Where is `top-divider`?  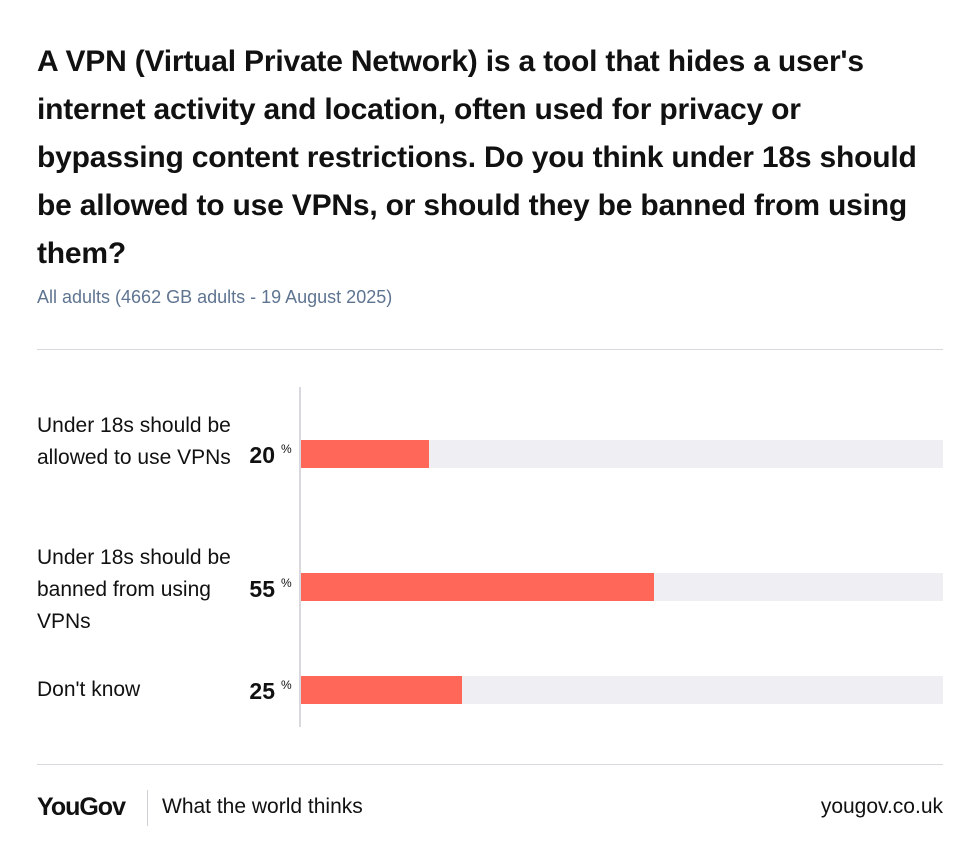 top-divider is located at coordinates (490, 349).